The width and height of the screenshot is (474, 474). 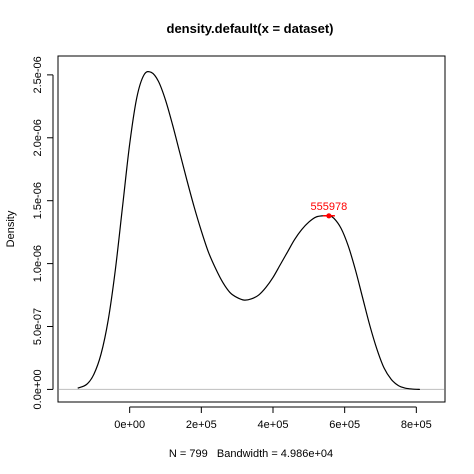 What do you see at coordinates (251, 454) in the screenshot?
I see `x-axis-label: N = 799 Bandwidth = 4.986e+04` at bounding box center [251, 454].